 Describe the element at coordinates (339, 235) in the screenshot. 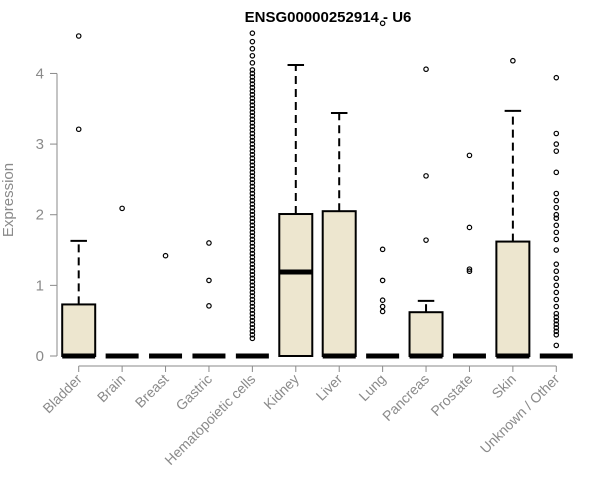

I see `box-liver` at that location.